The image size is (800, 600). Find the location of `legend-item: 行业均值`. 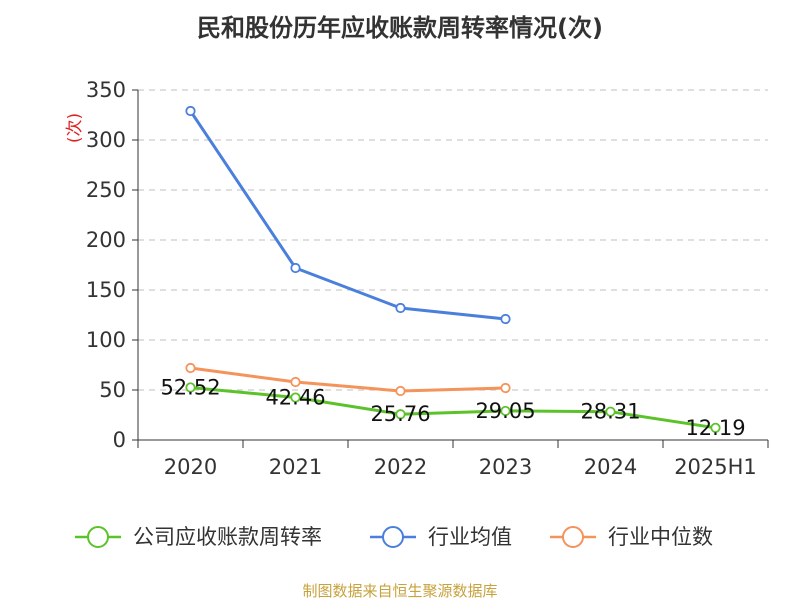

legend-item: 行业均值 is located at coordinates (441, 537).